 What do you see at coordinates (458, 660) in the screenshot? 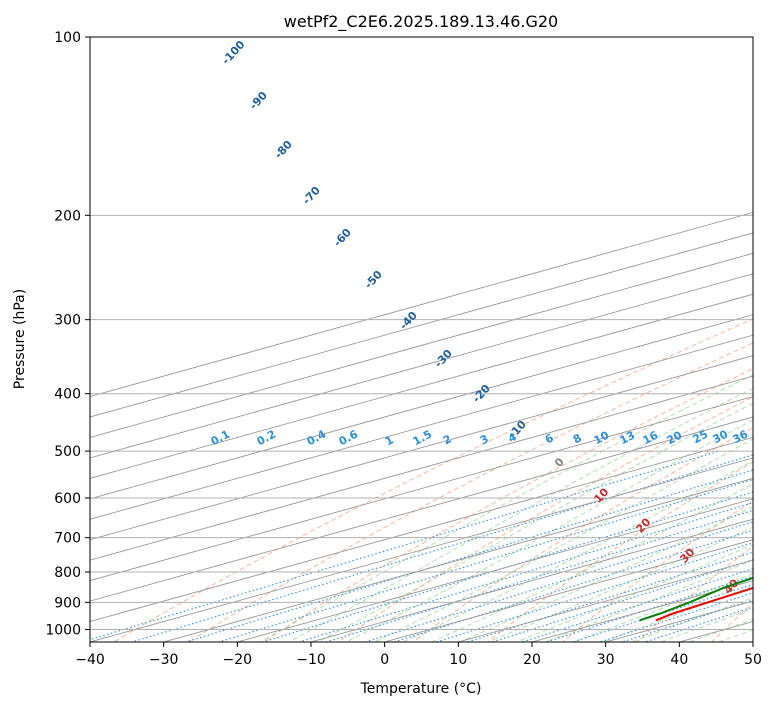
I see `x-tick-label: 10` at bounding box center [458, 660].